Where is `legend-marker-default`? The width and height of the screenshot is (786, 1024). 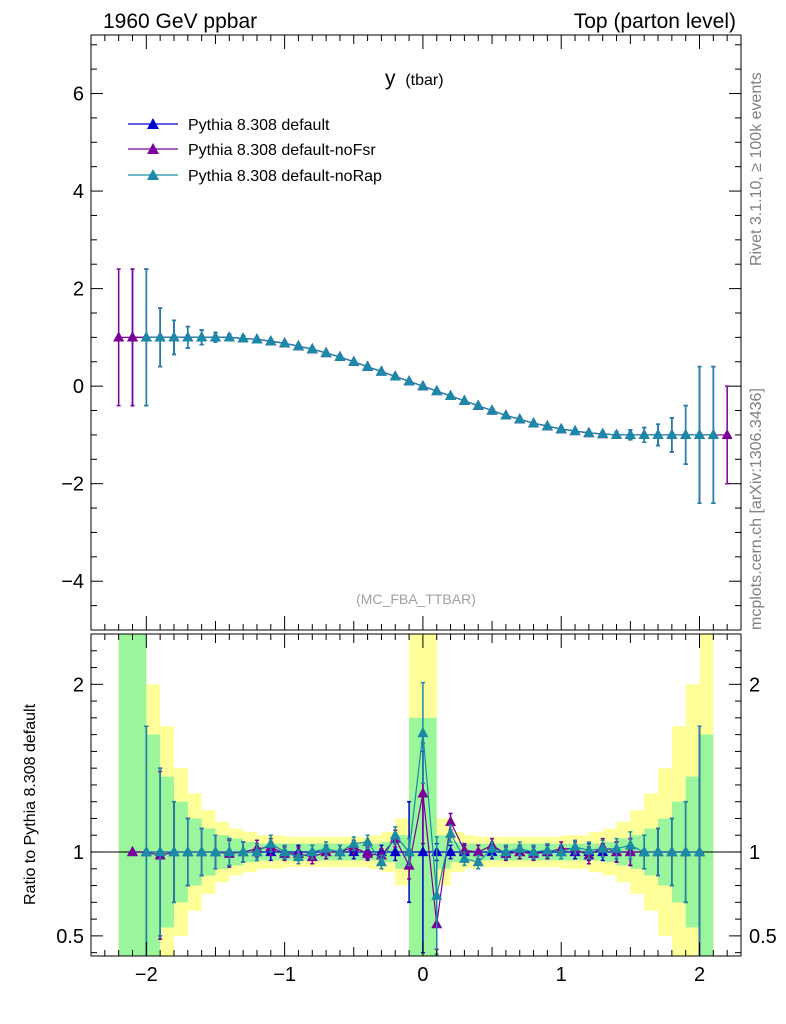
legend-marker-default is located at coordinates (153, 123).